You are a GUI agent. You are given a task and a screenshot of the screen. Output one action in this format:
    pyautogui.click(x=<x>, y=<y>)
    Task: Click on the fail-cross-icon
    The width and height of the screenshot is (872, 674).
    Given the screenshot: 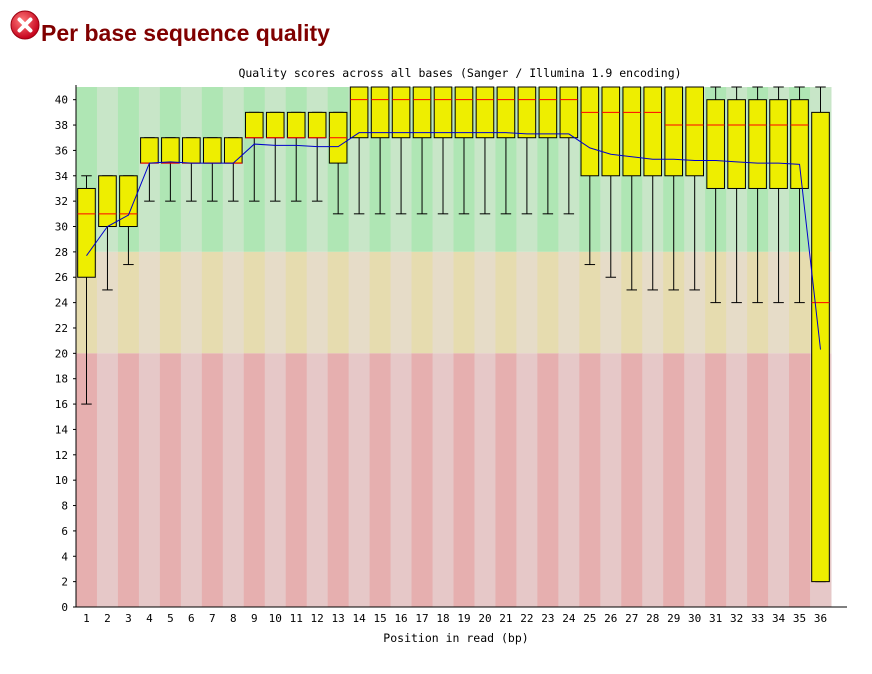 What is the action you would take?
    pyautogui.click(x=25, y=25)
    